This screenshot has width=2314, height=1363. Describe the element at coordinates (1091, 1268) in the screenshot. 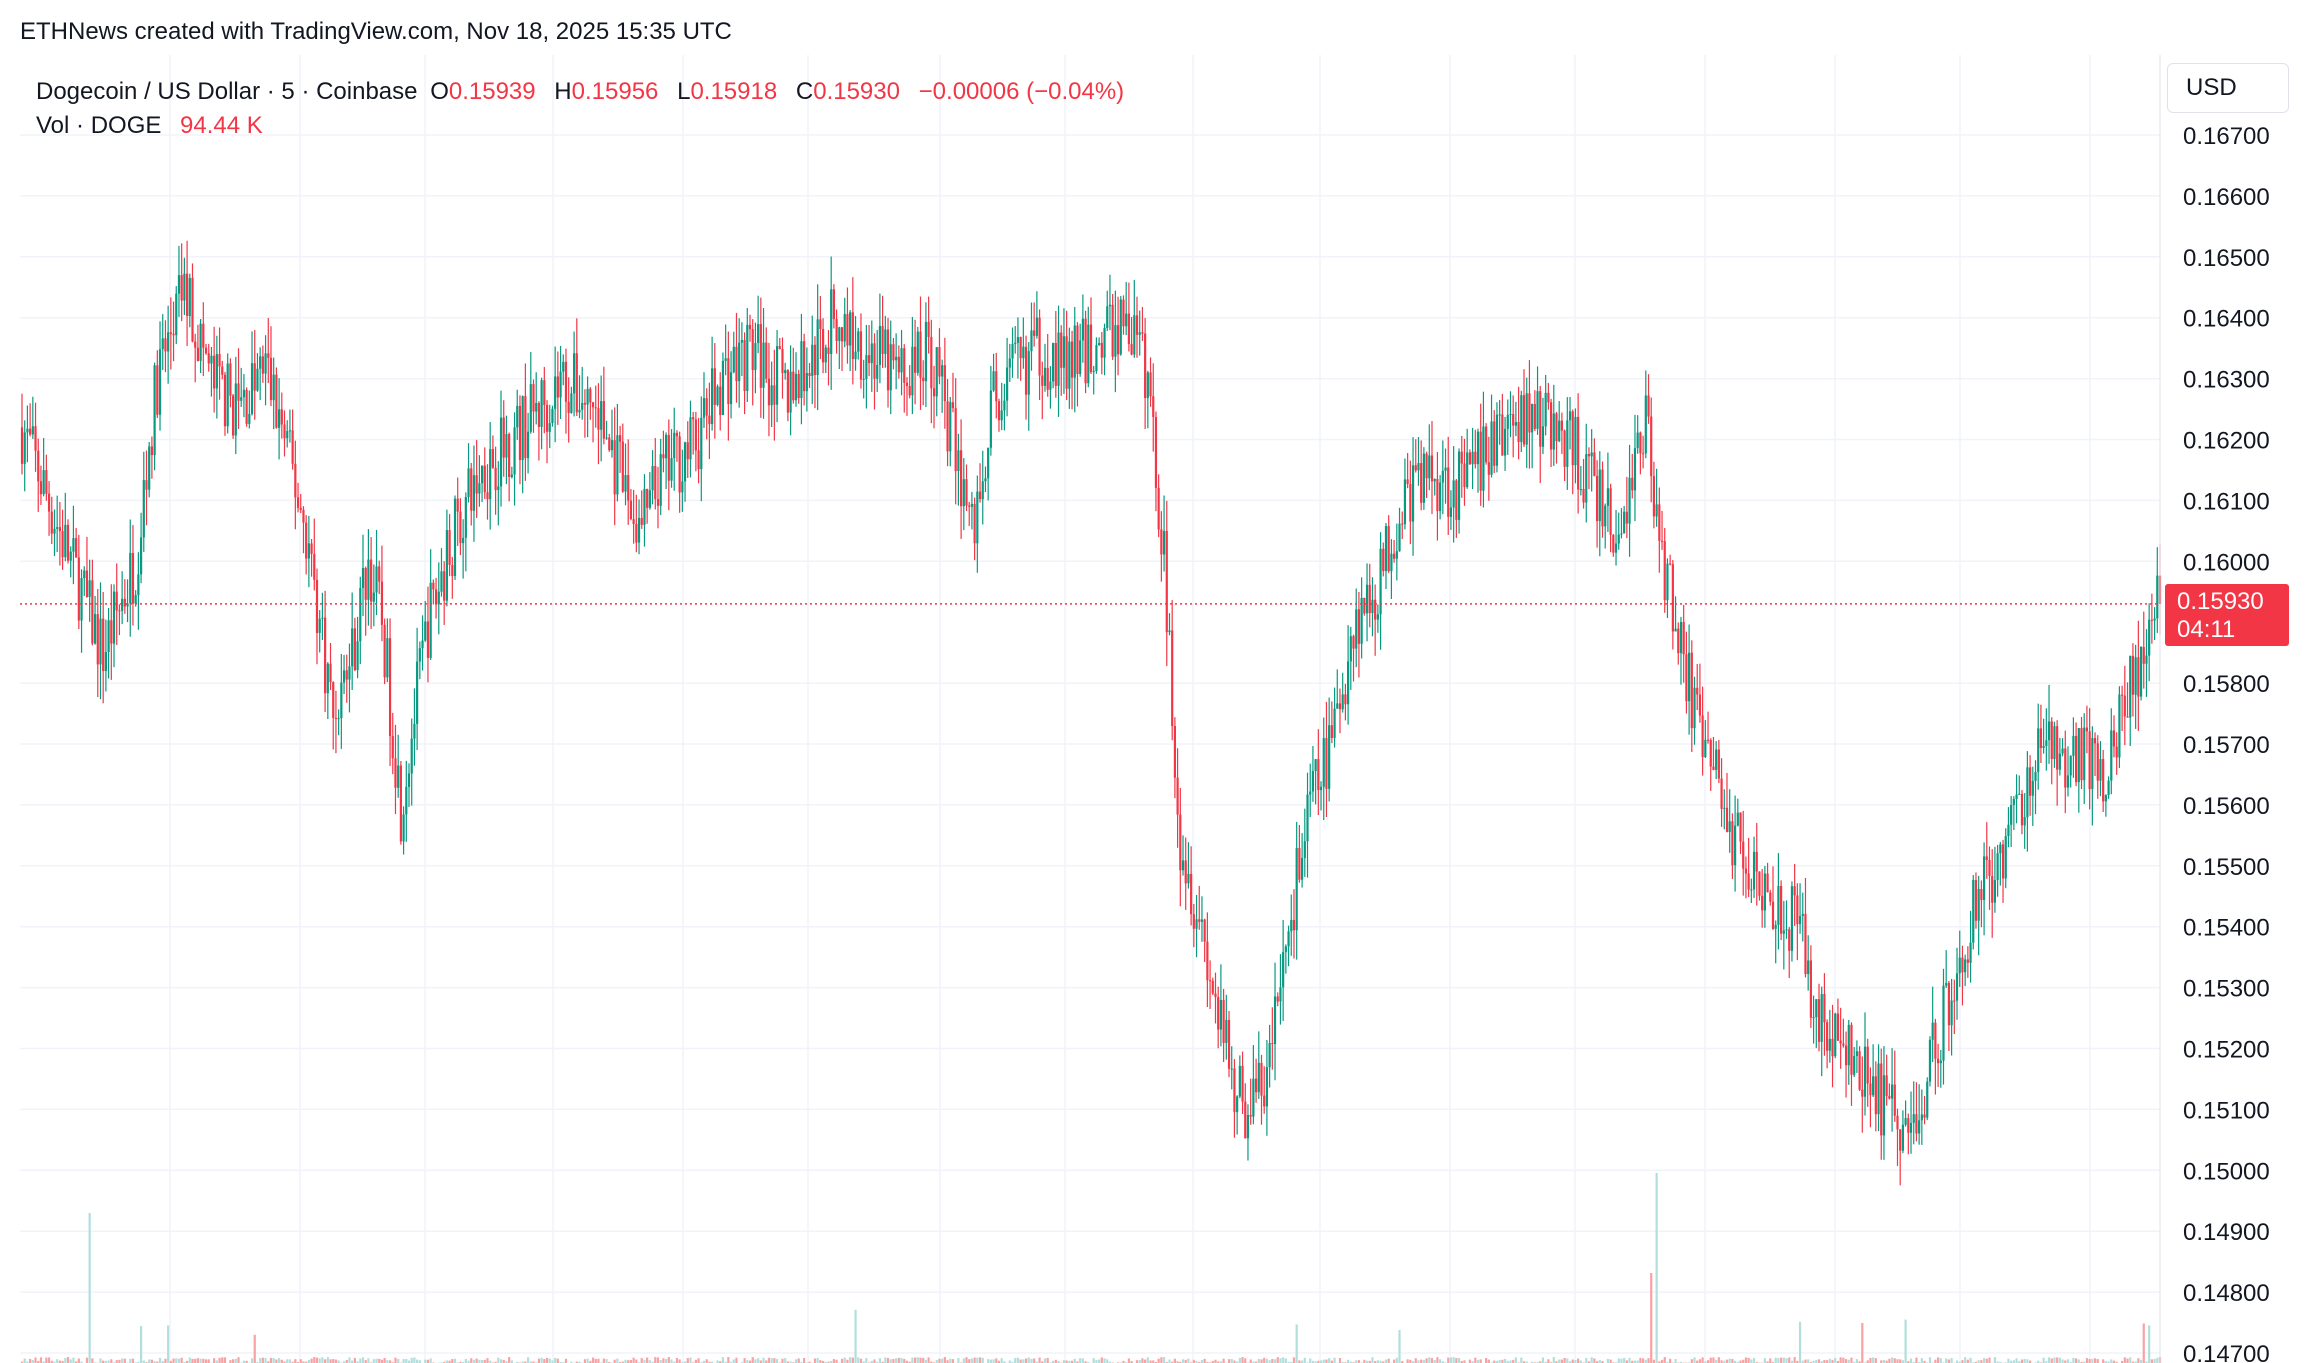

I see `volume-bars` at that location.